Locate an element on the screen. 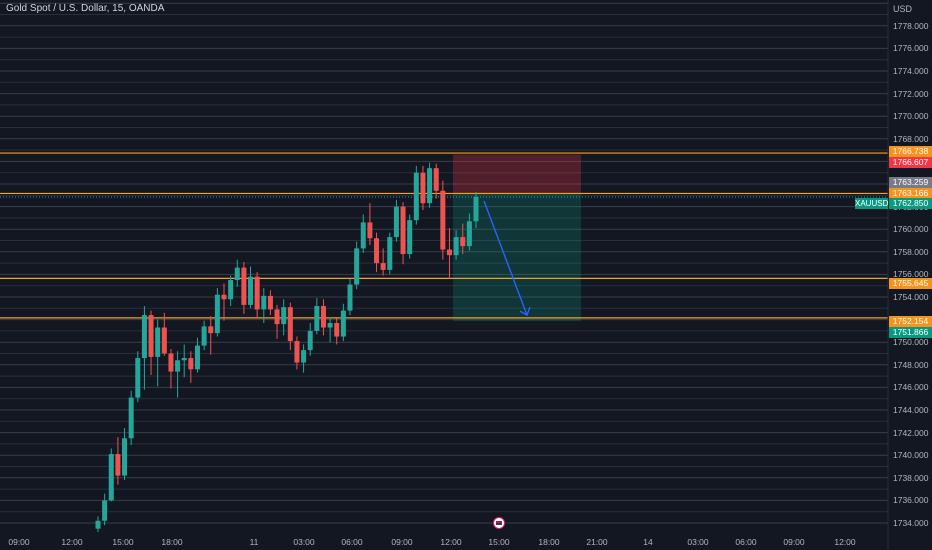  economic-event-flag-icon is located at coordinates (499, 523).